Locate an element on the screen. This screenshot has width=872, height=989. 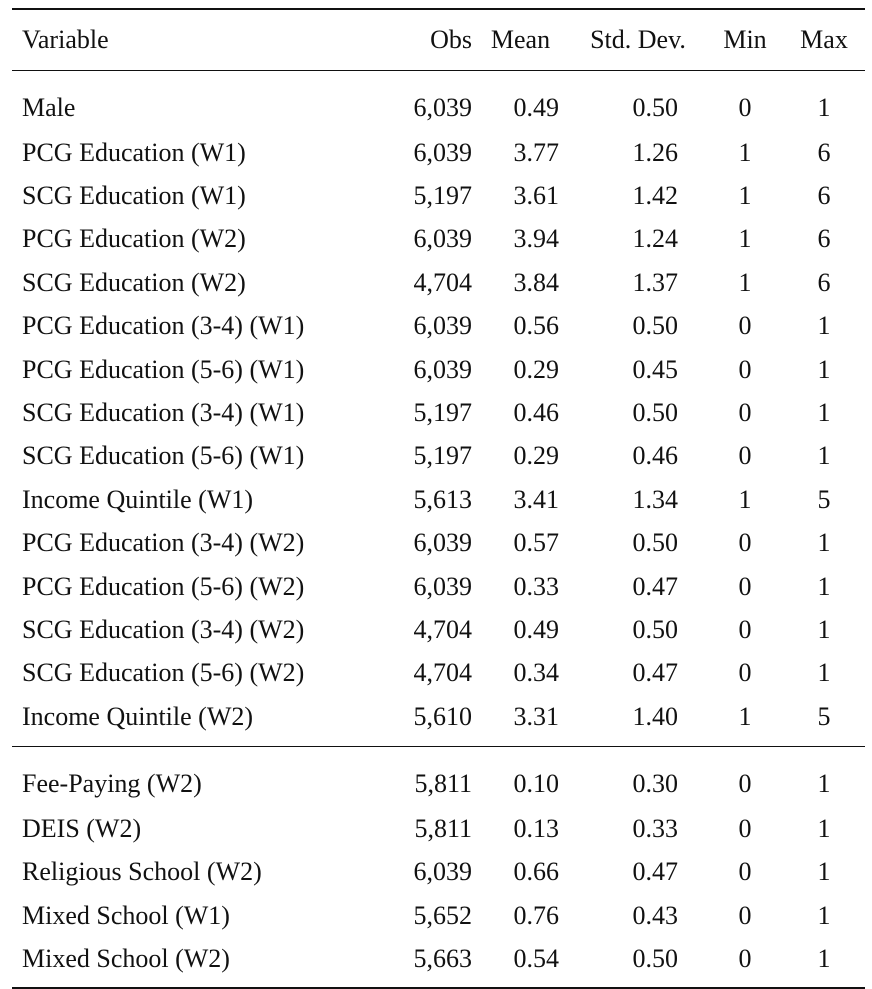
cell-std-dev: 0.33 is located at coordinates (655, 828).